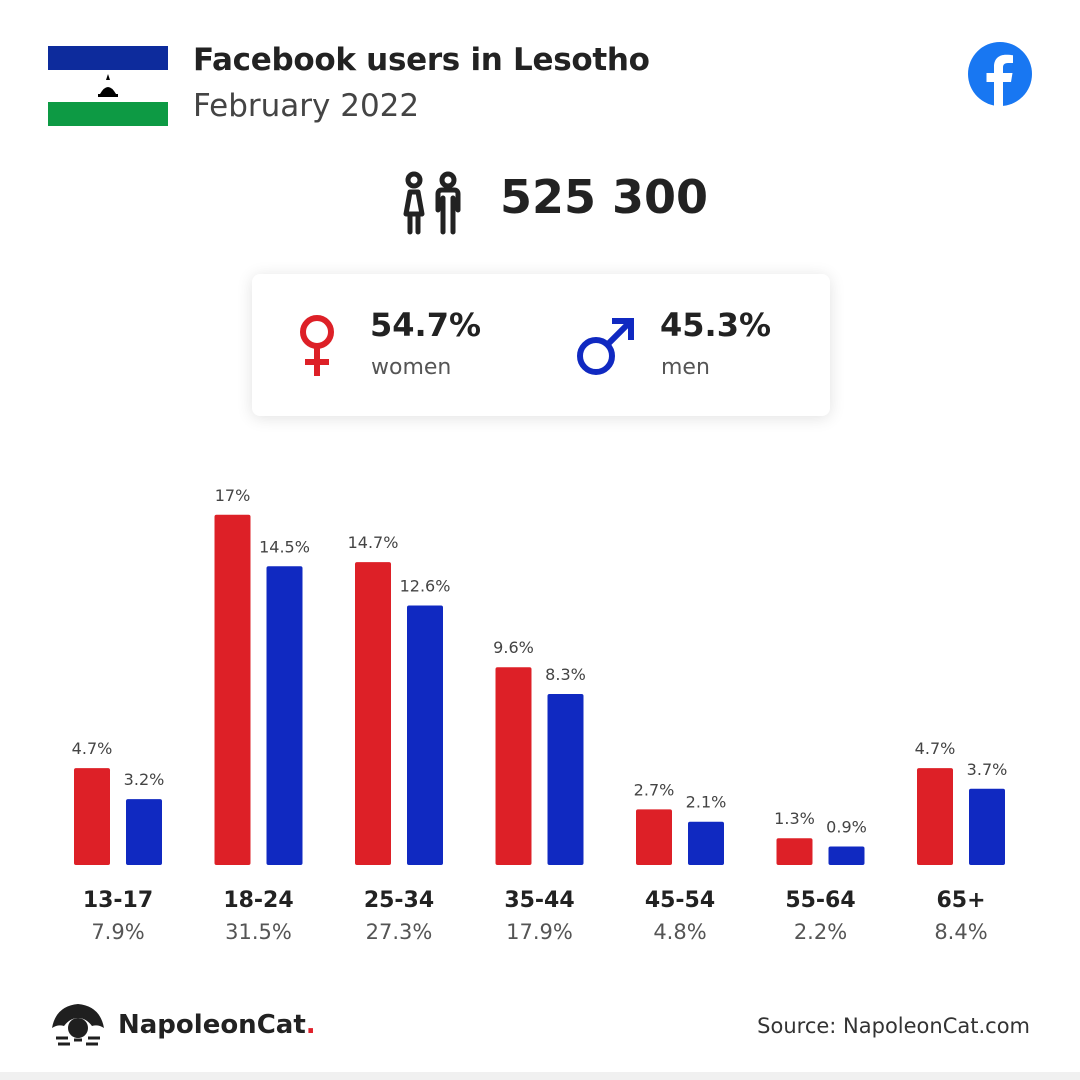 The image size is (1080, 1080). Describe the element at coordinates (411, 367) in the screenshot. I see `women-label: women` at that location.